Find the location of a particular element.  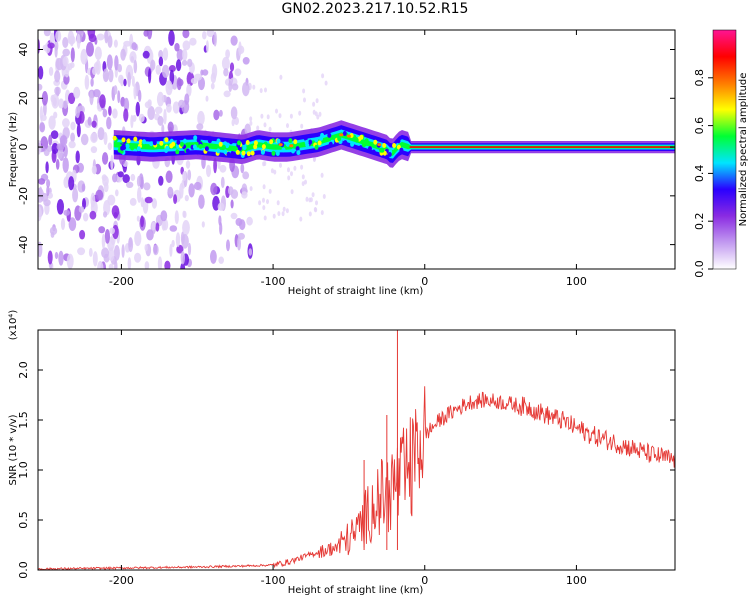

y-tick-label-1: 40 is located at coordinates (23, 50).